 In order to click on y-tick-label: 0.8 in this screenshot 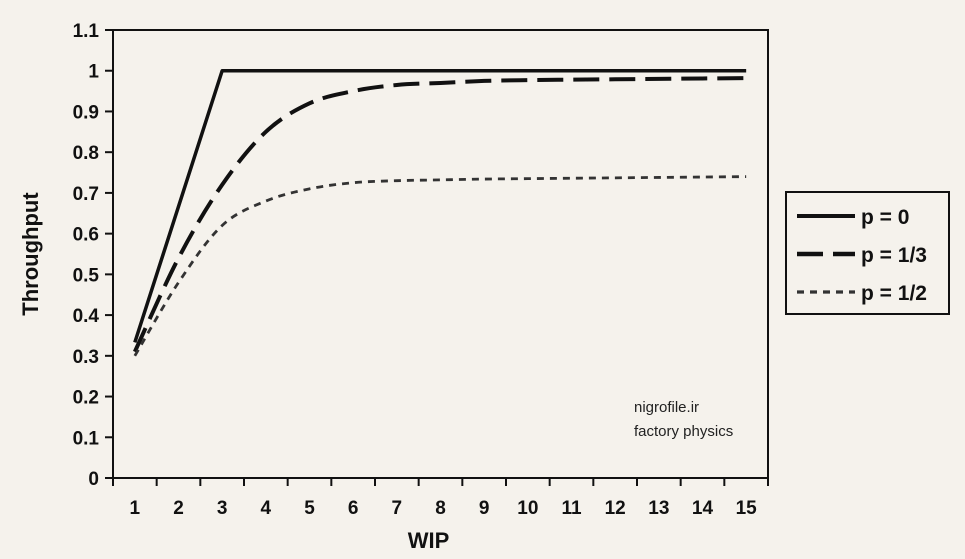, I will do `click(86, 153)`.